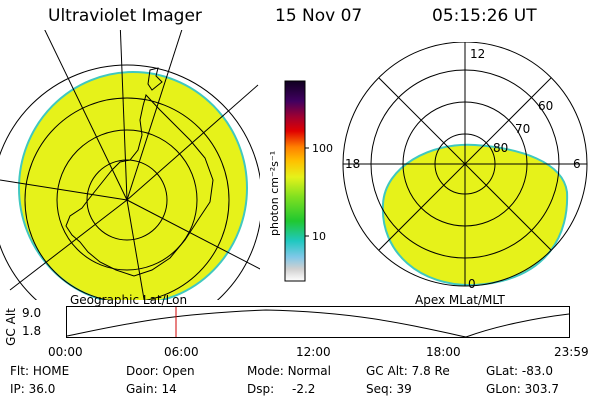 This screenshot has width=600, height=400. What do you see at coordinates (500, 148) in the screenshot?
I see `mlat-label-80: 80` at bounding box center [500, 148].